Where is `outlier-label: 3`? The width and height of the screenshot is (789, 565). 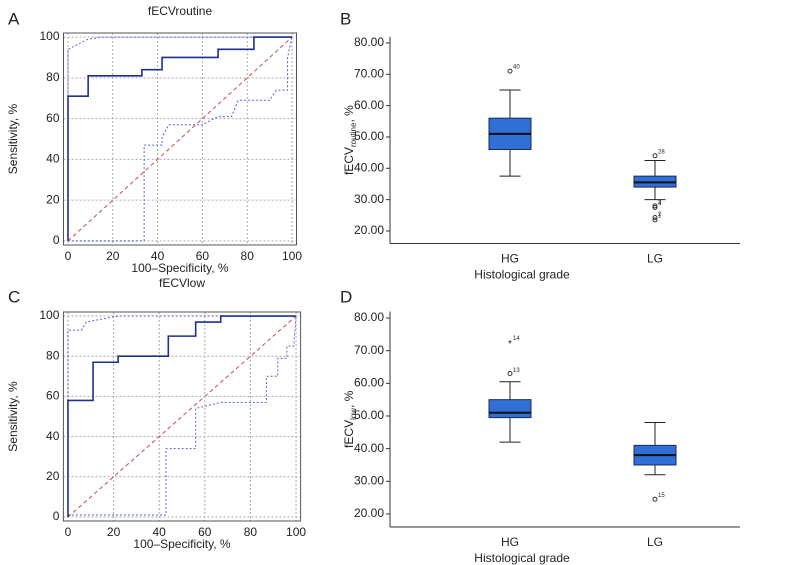 outlier-label: 3 is located at coordinates (660, 203).